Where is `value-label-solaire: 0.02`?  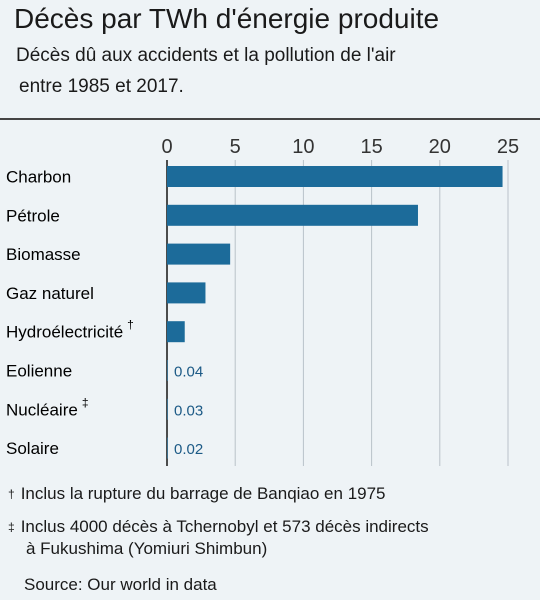
value-label-solaire: 0.02 is located at coordinates (188, 449).